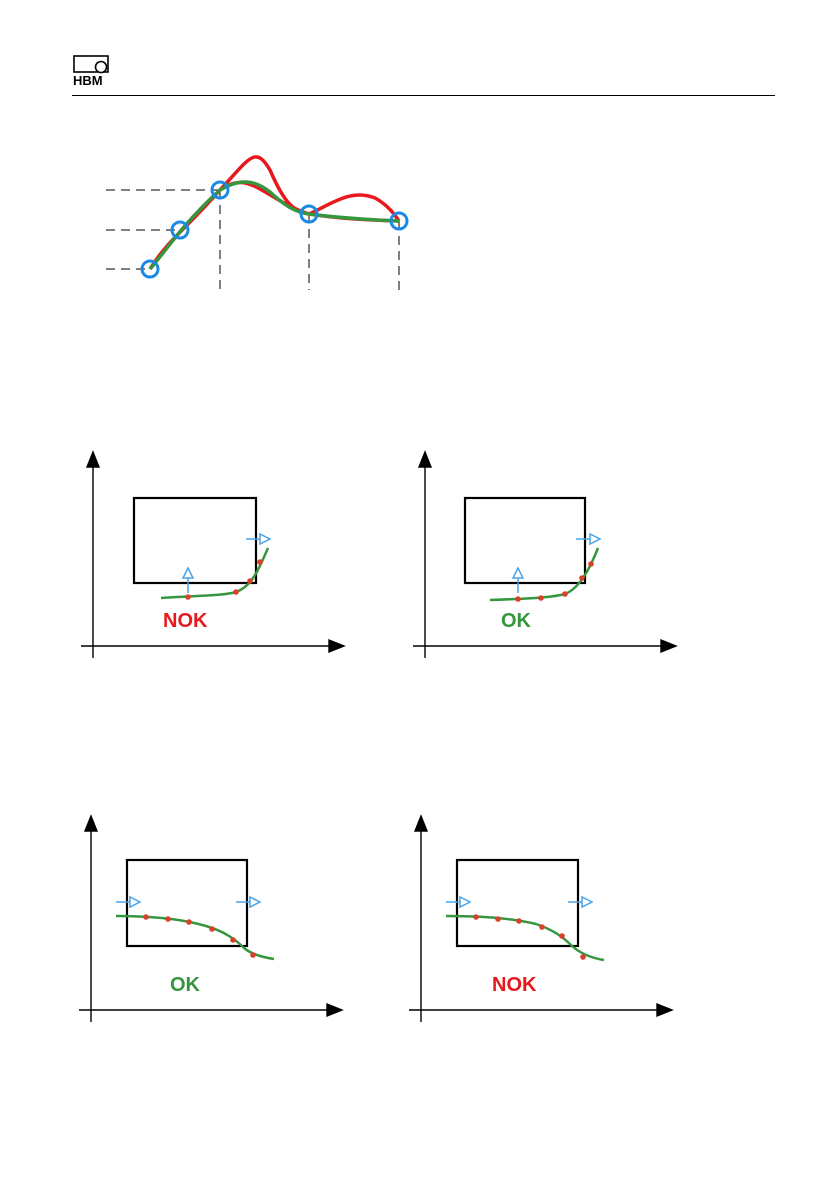 The width and height of the screenshot is (839, 1190). Describe the element at coordinates (88, 80) in the screenshot. I see `logo-text: HBM` at that location.